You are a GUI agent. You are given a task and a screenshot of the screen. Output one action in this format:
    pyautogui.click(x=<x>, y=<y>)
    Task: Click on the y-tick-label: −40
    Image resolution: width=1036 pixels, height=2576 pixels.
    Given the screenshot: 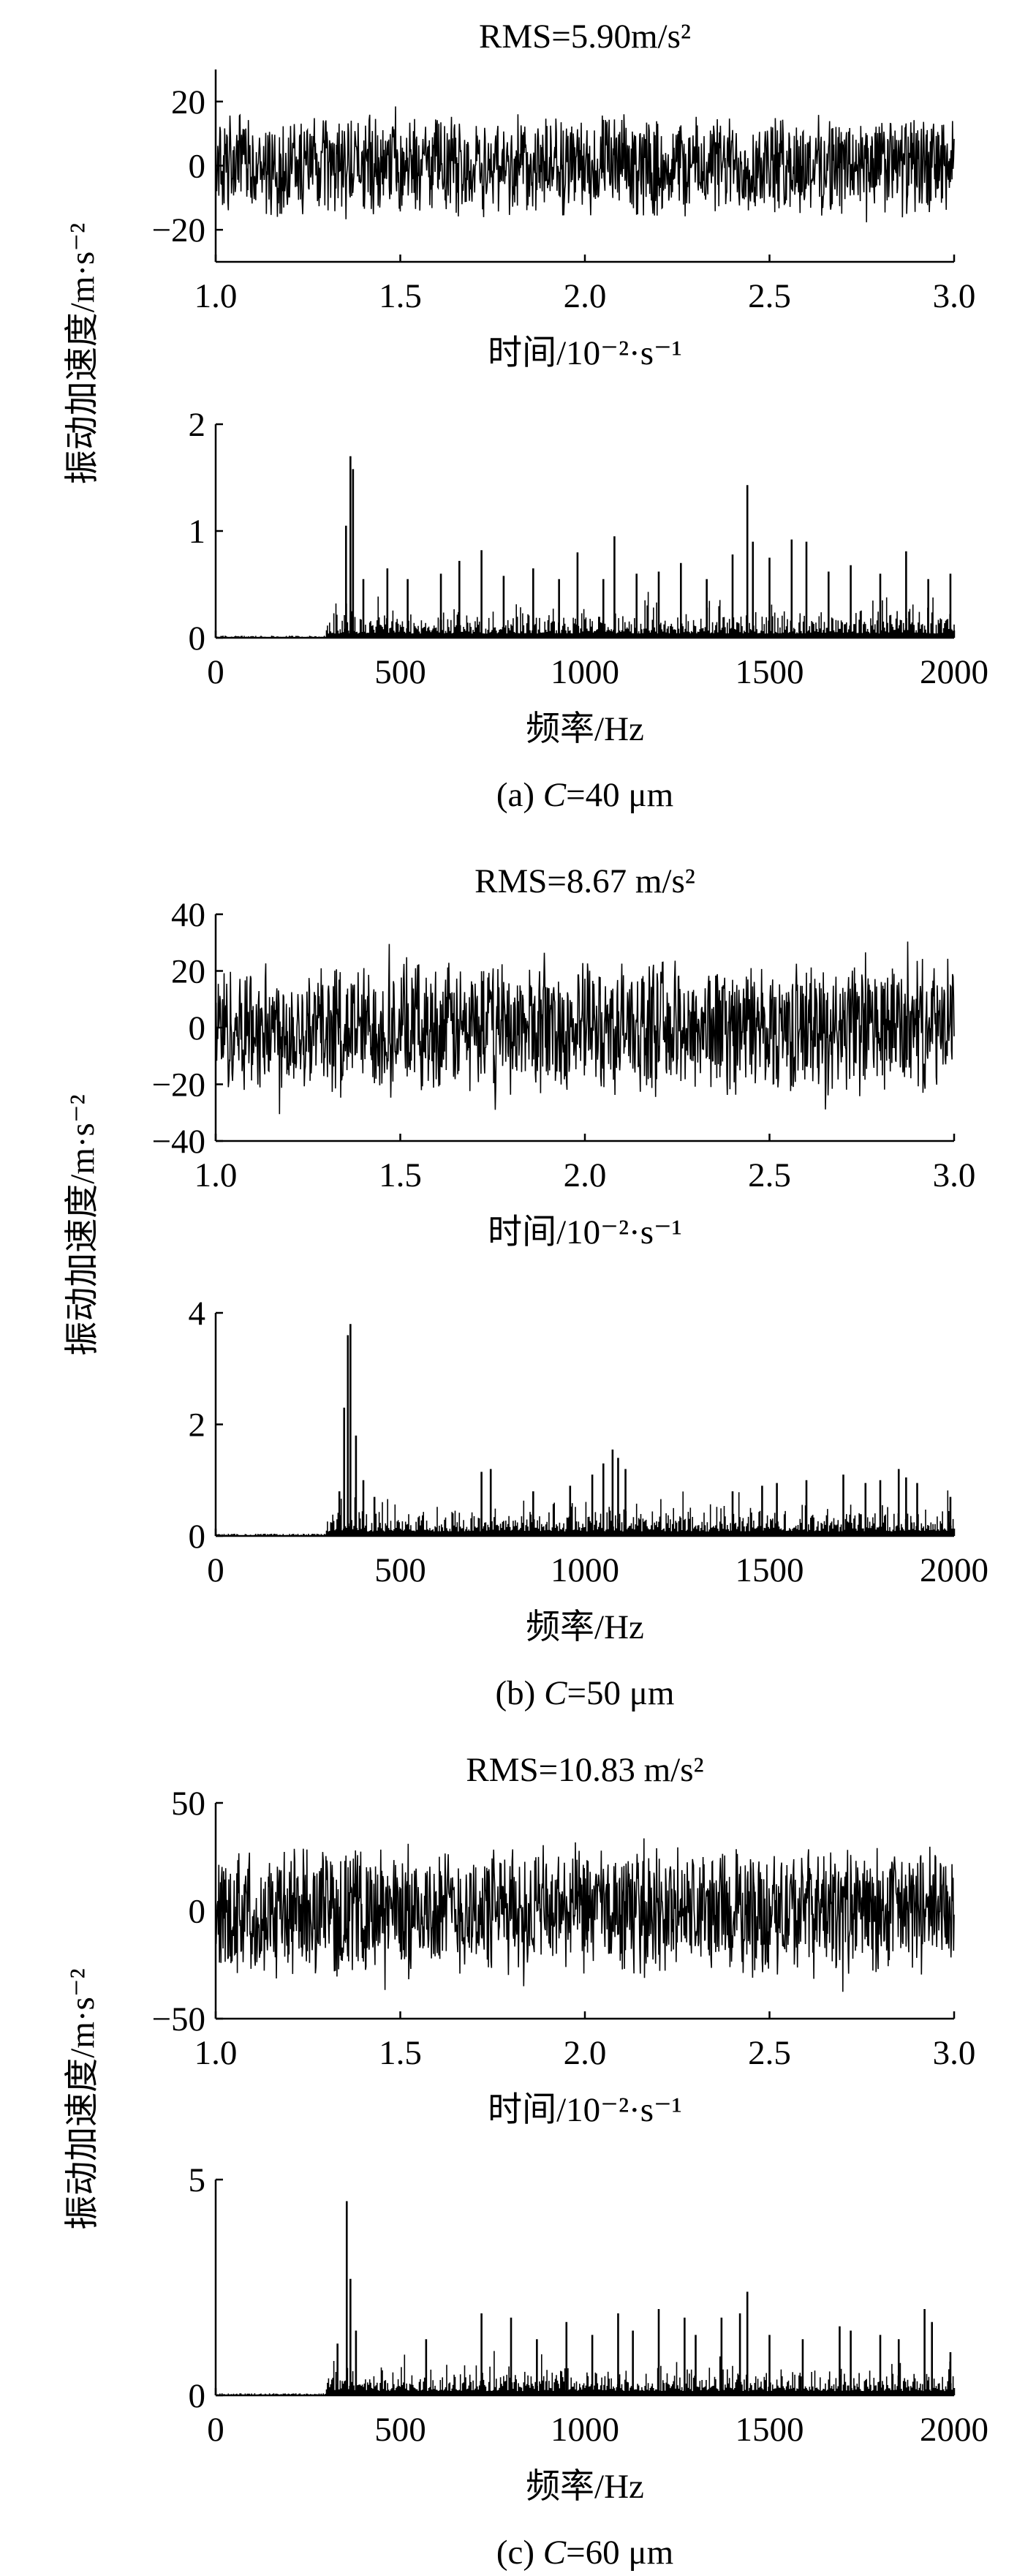 What is the action you would take?
    pyautogui.click(x=178, y=1142)
    